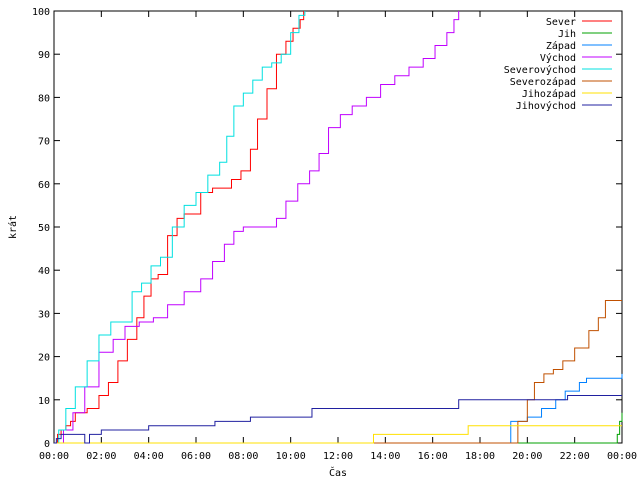  Describe the element at coordinates (44, 142) in the screenshot. I see `y-tick-label: 70` at that location.